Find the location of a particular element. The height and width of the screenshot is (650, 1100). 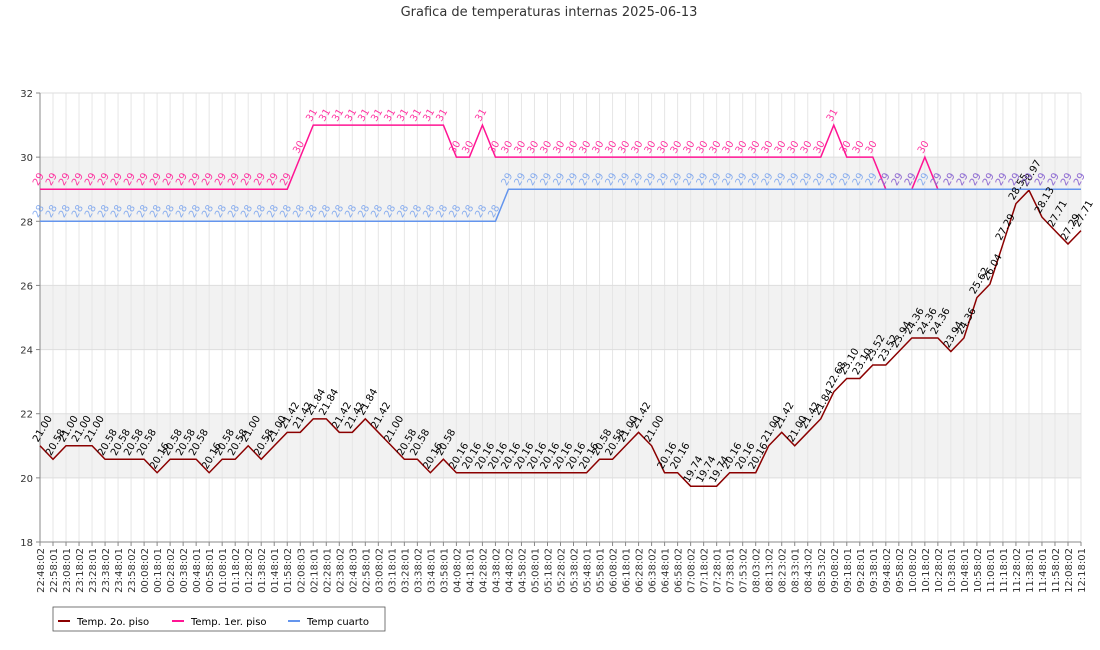

x-tick-label: 03:38:02 is located at coordinates (418, 570).